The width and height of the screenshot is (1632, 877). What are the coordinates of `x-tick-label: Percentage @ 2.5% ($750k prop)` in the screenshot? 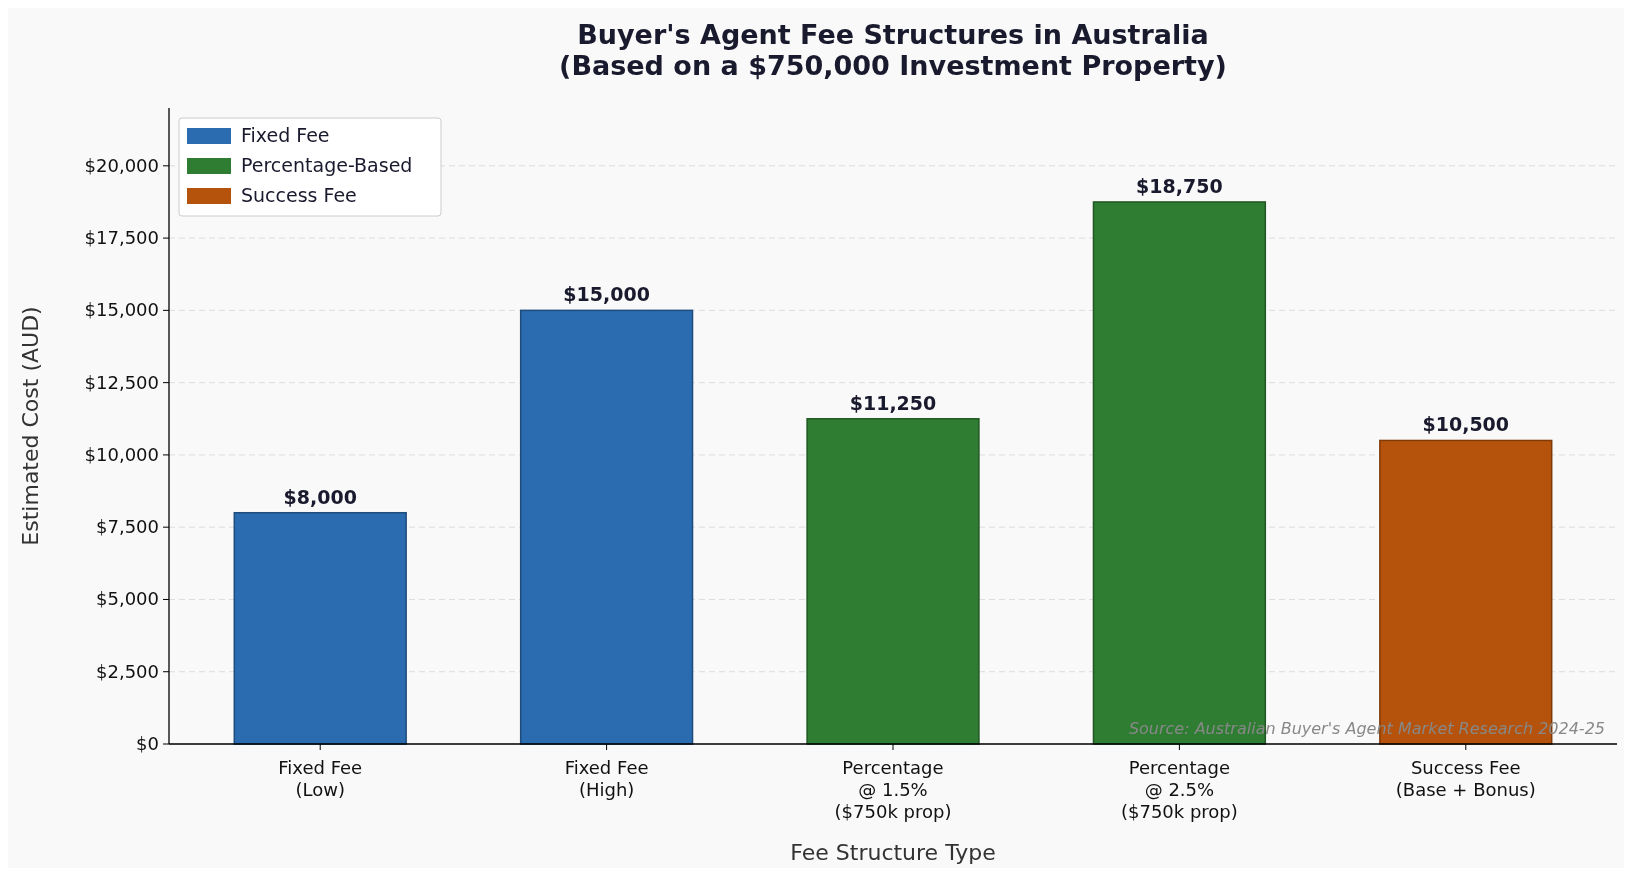 It's located at (1179, 789).